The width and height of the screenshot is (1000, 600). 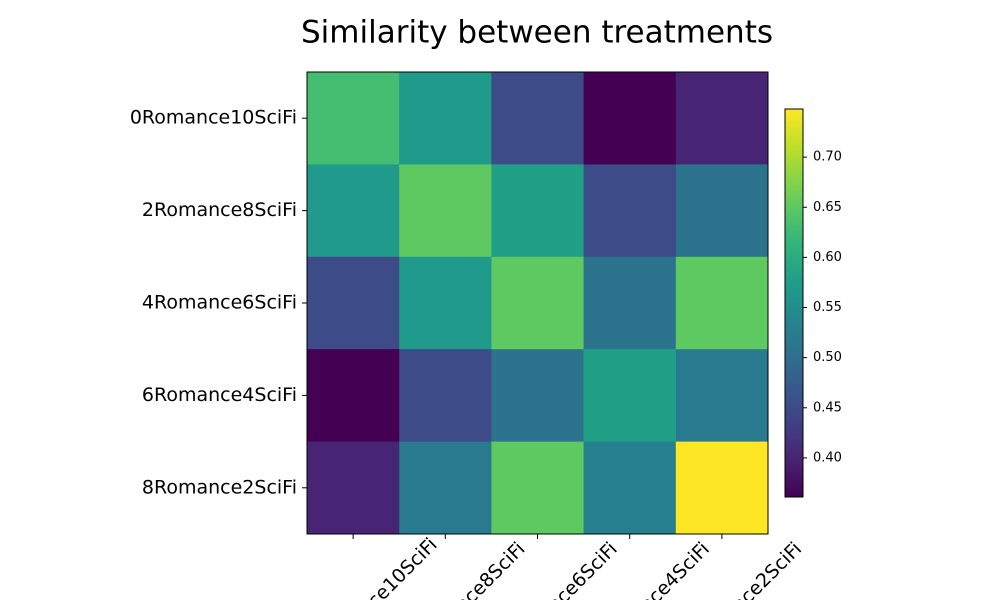 What do you see at coordinates (794, 303) in the screenshot?
I see `colorbar` at bounding box center [794, 303].